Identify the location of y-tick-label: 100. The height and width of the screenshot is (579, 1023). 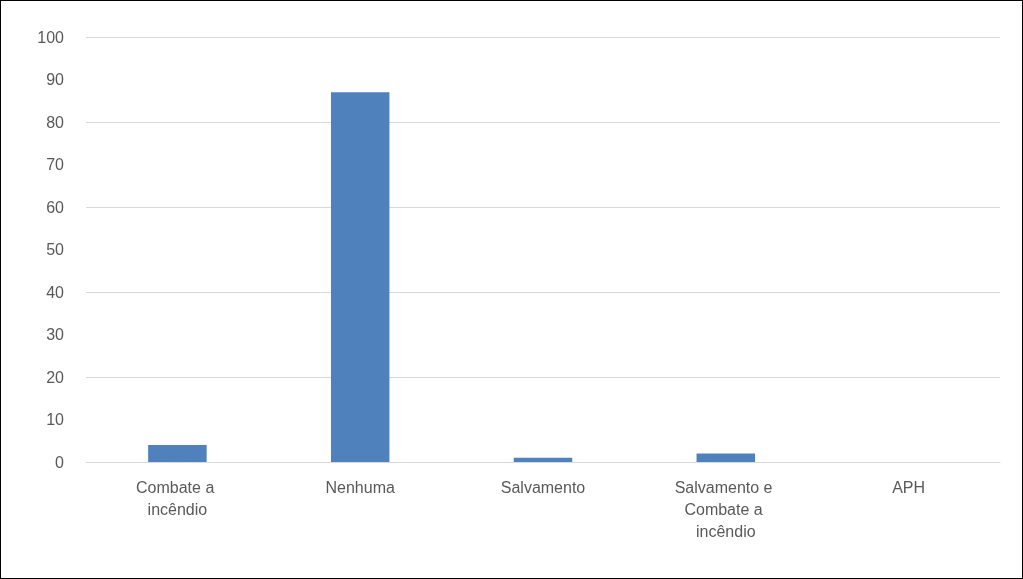
(51, 37).